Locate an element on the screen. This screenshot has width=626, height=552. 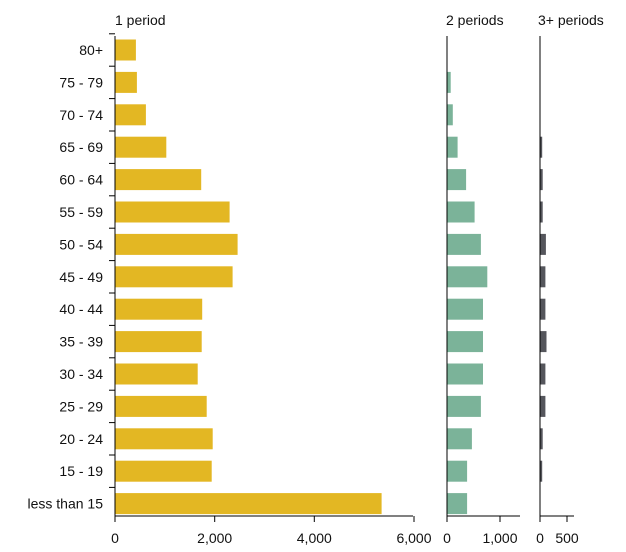
category-label: 75 - 79 is located at coordinates (81, 82).